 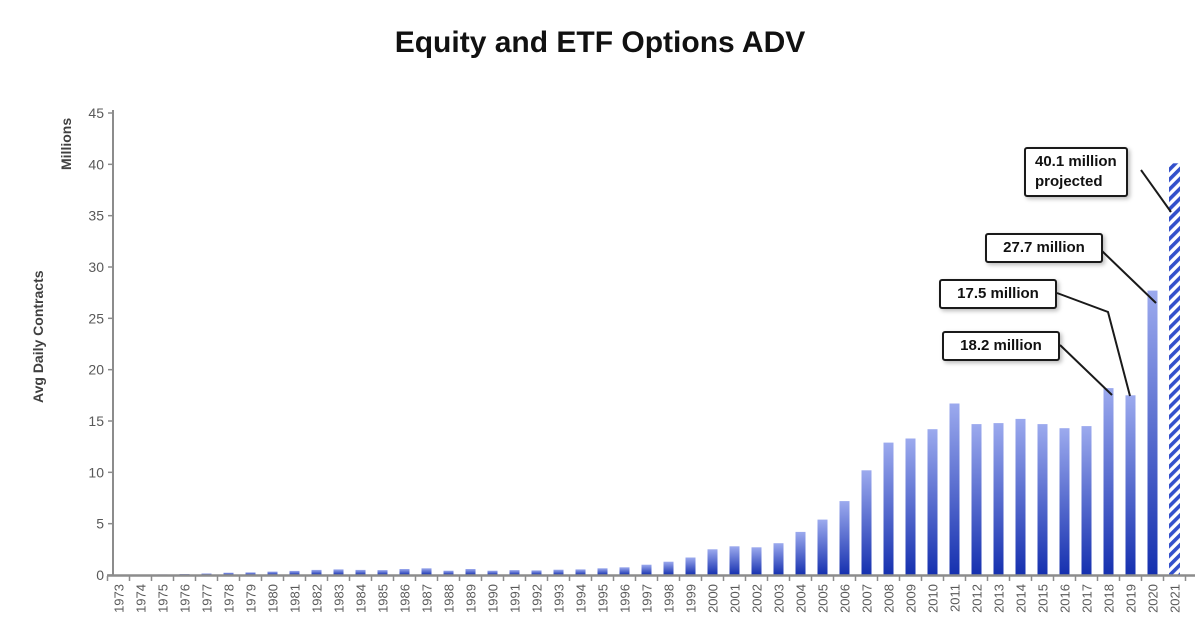 What do you see at coordinates (998, 294) in the screenshot?
I see `annotation-17-5-million: 17.5 million` at bounding box center [998, 294].